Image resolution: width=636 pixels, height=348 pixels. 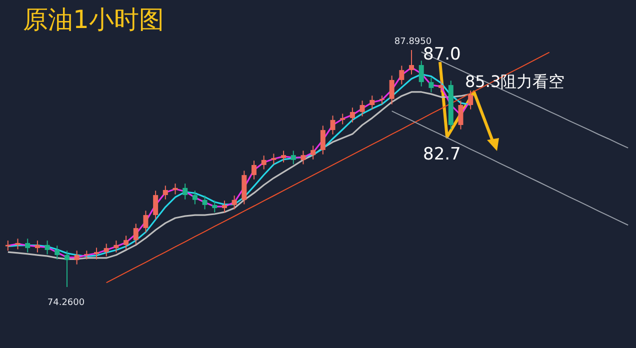 What do you see at coordinates (66, 303) in the screenshot?
I see `annotation: 74.2600` at bounding box center [66, 303].